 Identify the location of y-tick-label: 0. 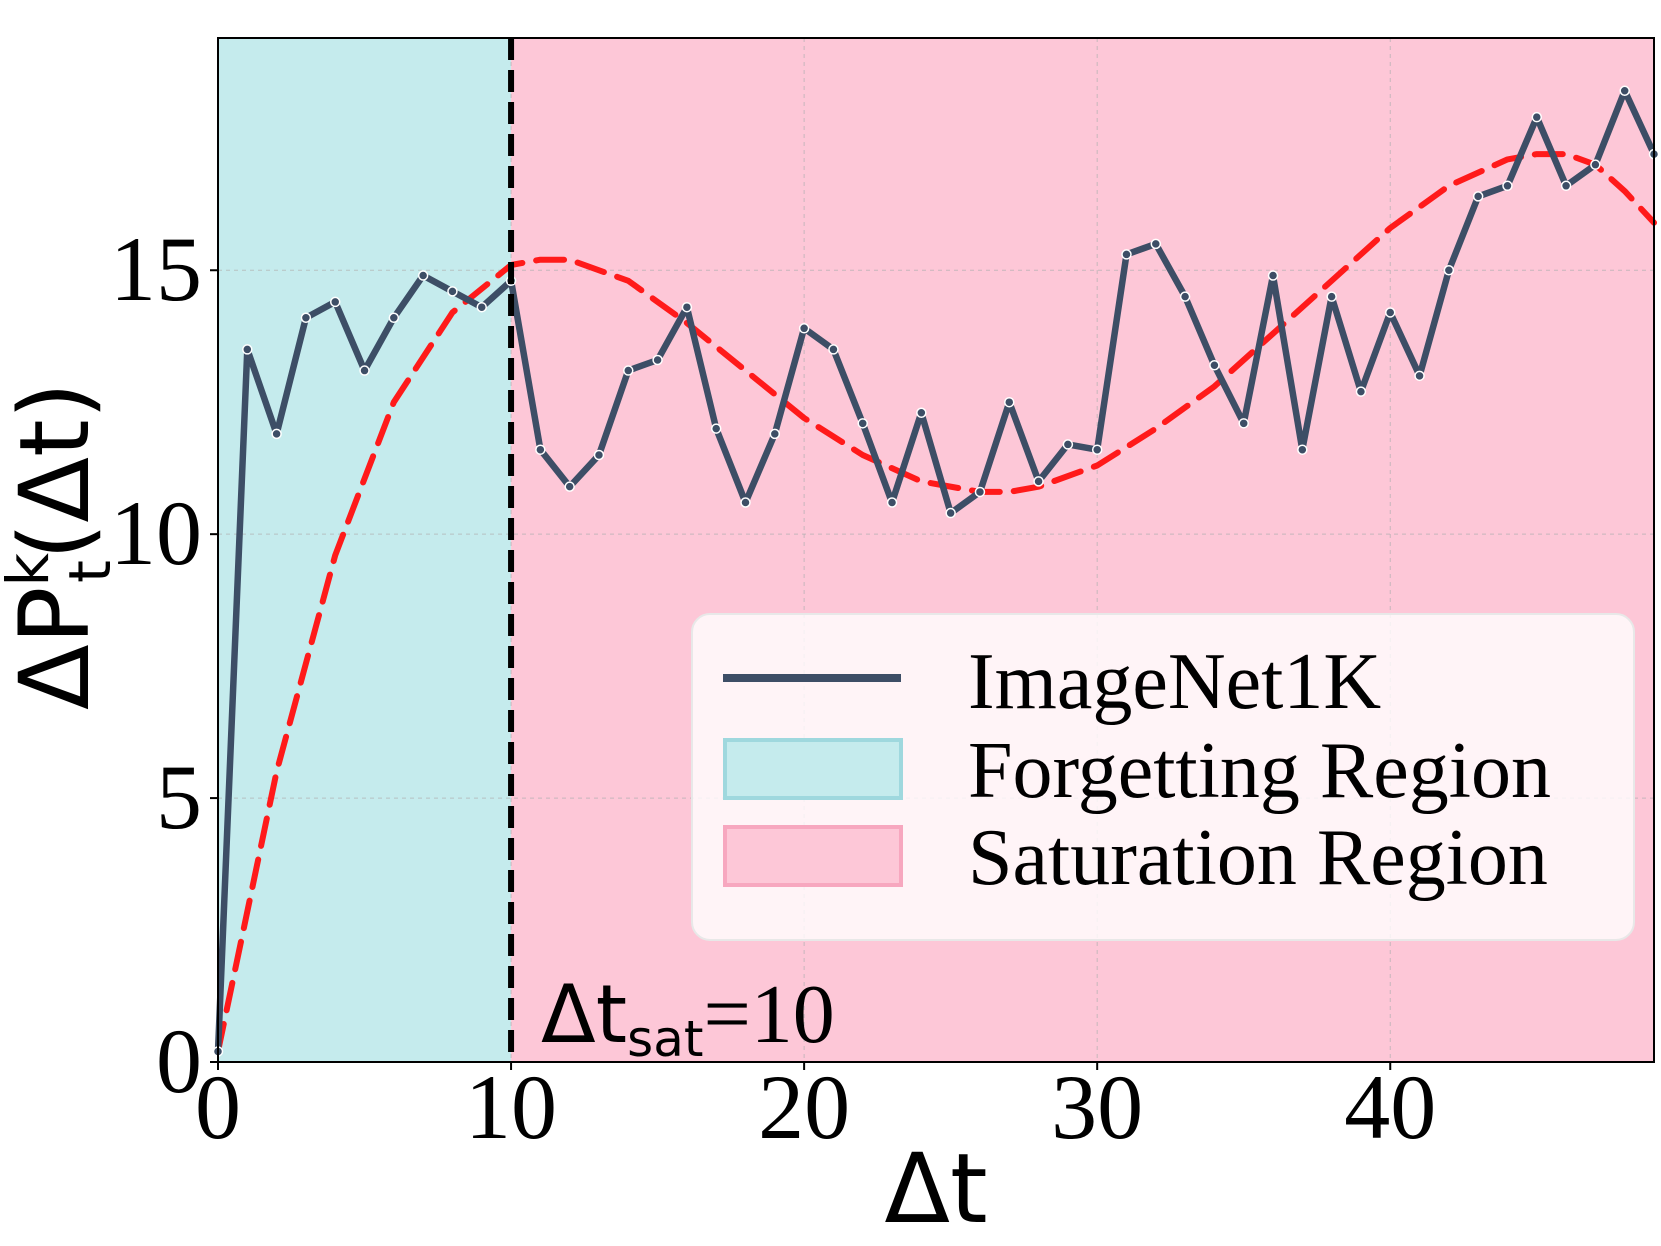
(179, 1061).